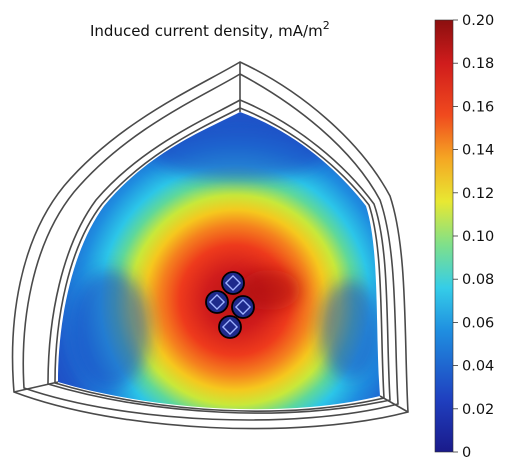 The image size is (508, 464). I want to click on colorbar-tick-label: 0.06, so click(478, 323).